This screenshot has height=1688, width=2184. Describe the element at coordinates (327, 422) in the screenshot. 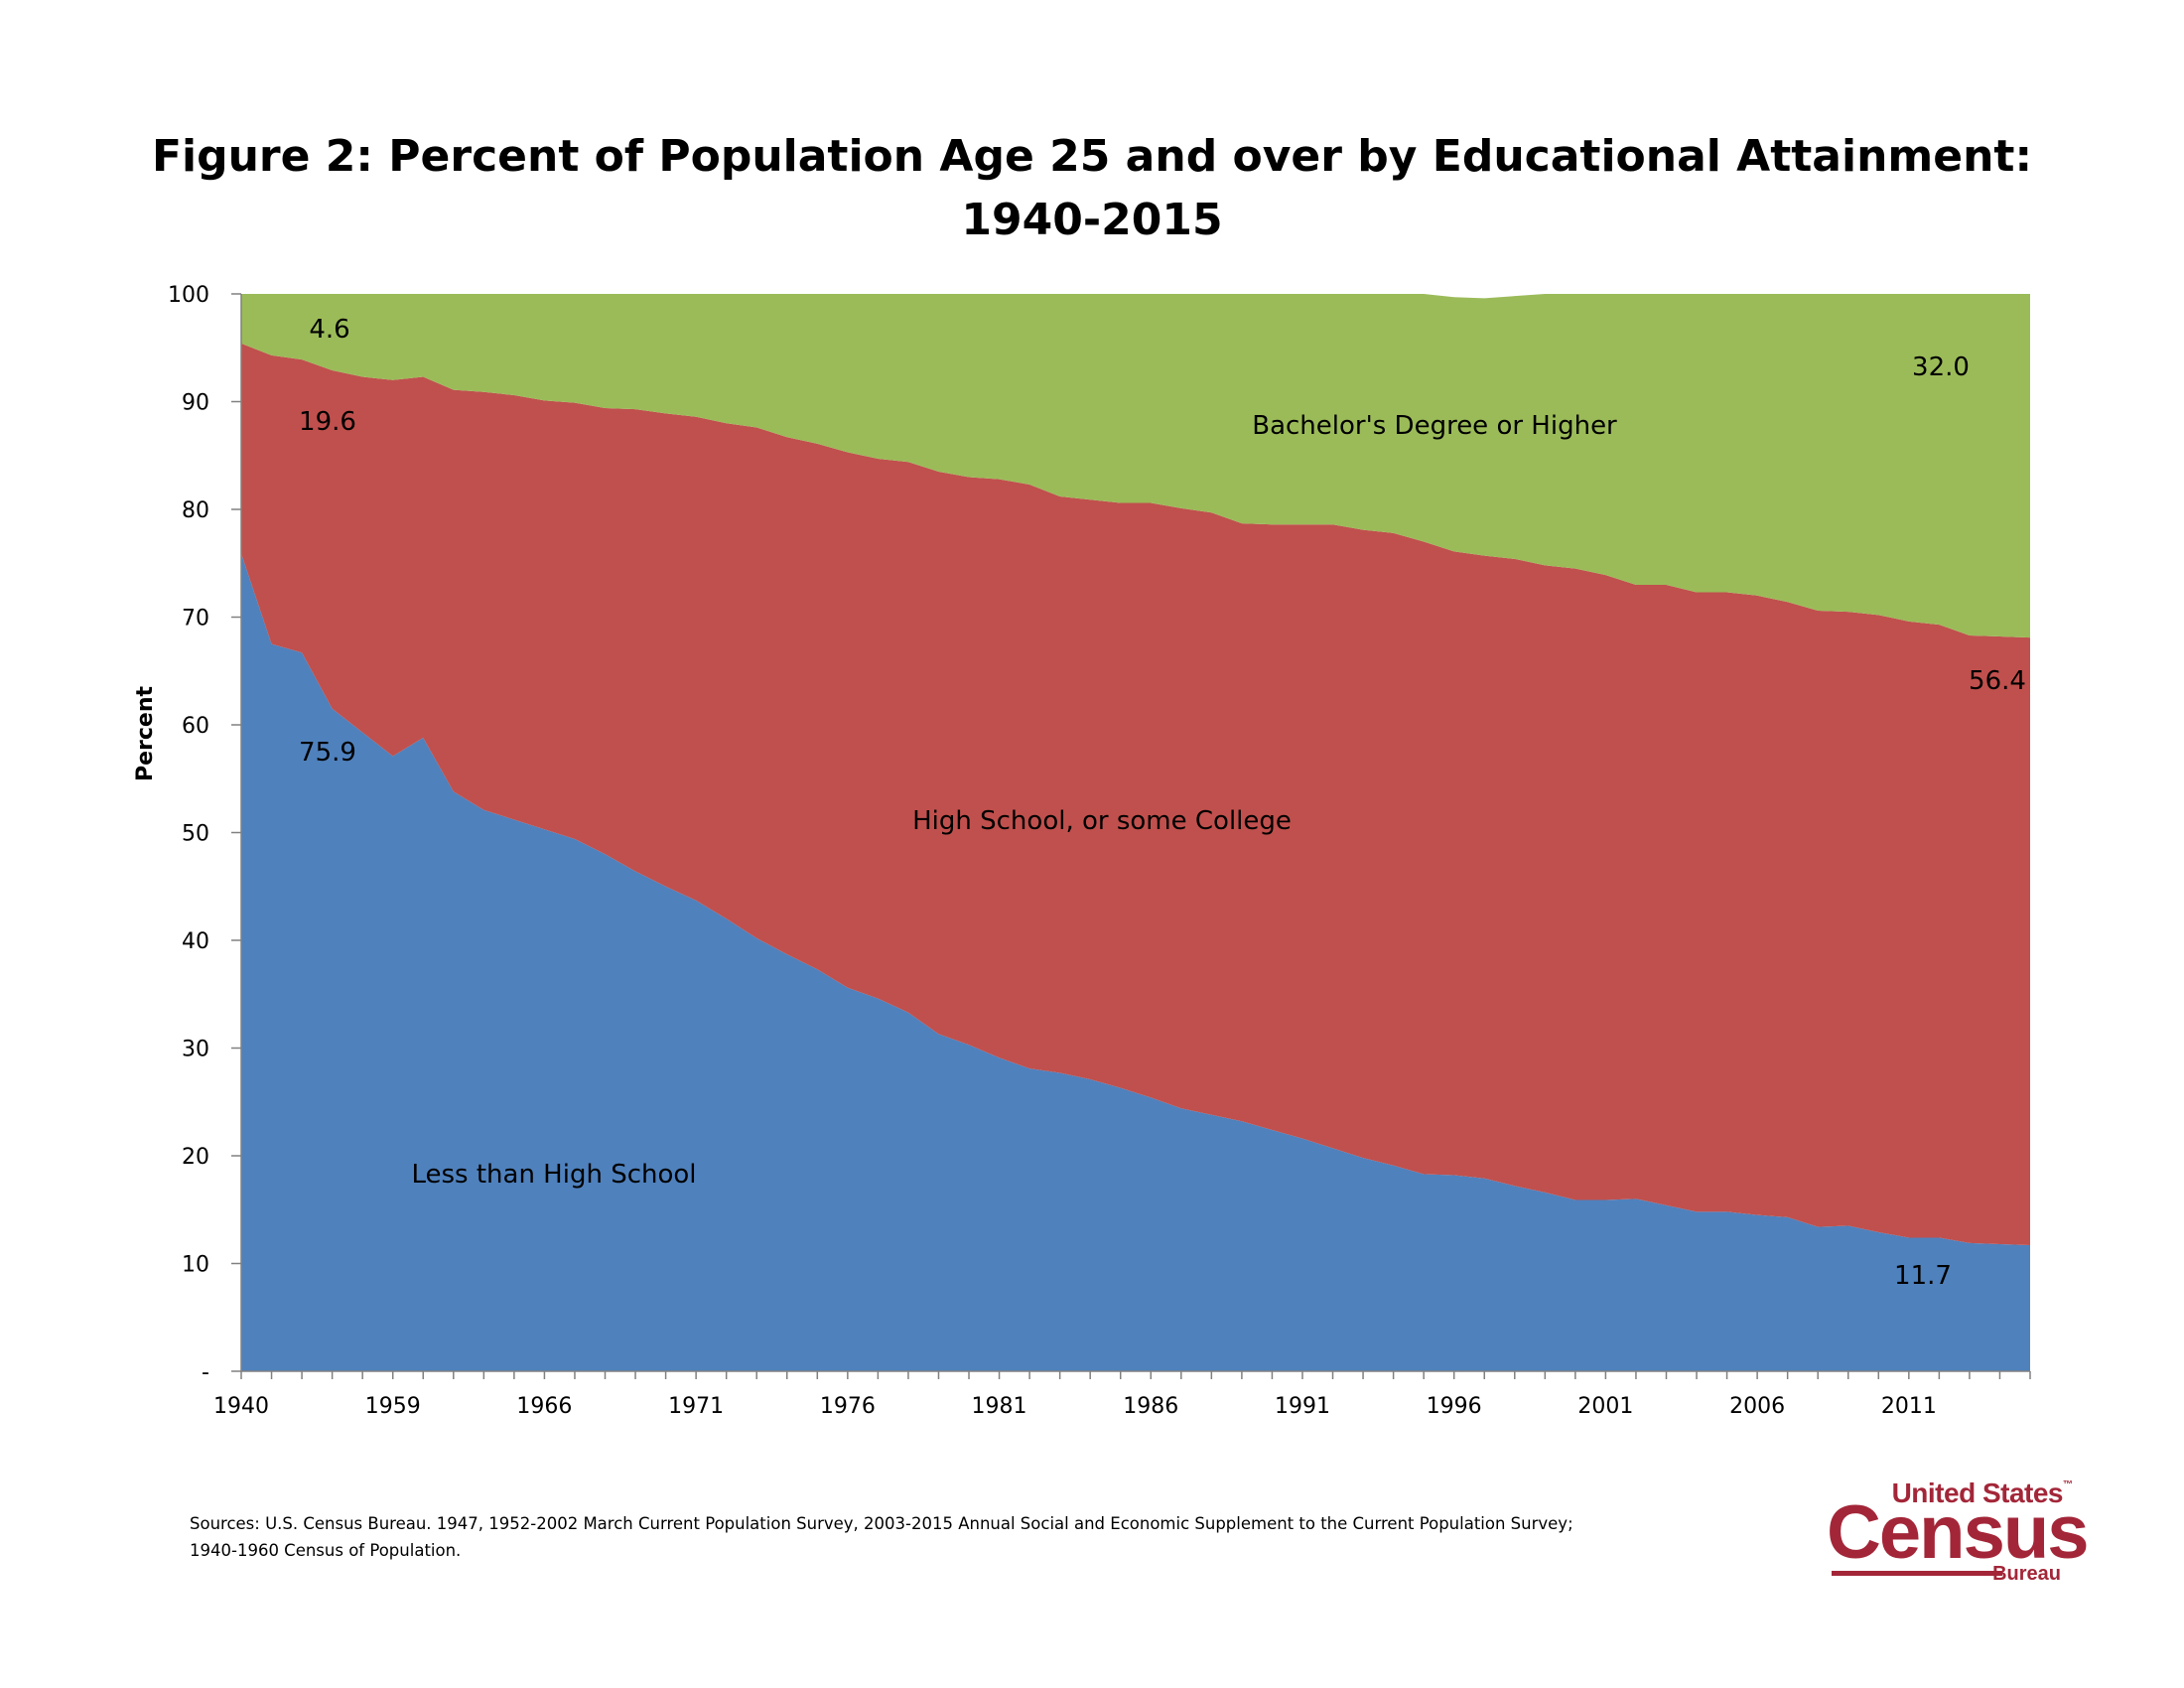

I see `label-hs-first: 19.6` at that location.